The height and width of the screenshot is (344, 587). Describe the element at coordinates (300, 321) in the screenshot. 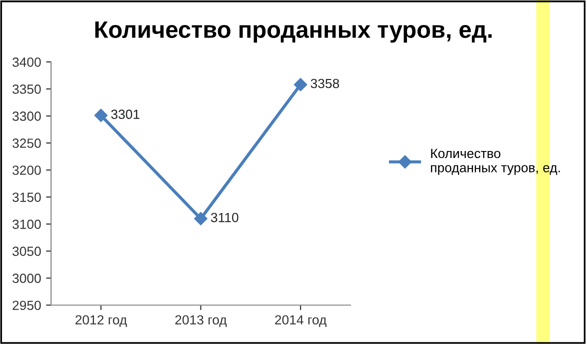

I see `x-tick-label: 2014 год` at that location.